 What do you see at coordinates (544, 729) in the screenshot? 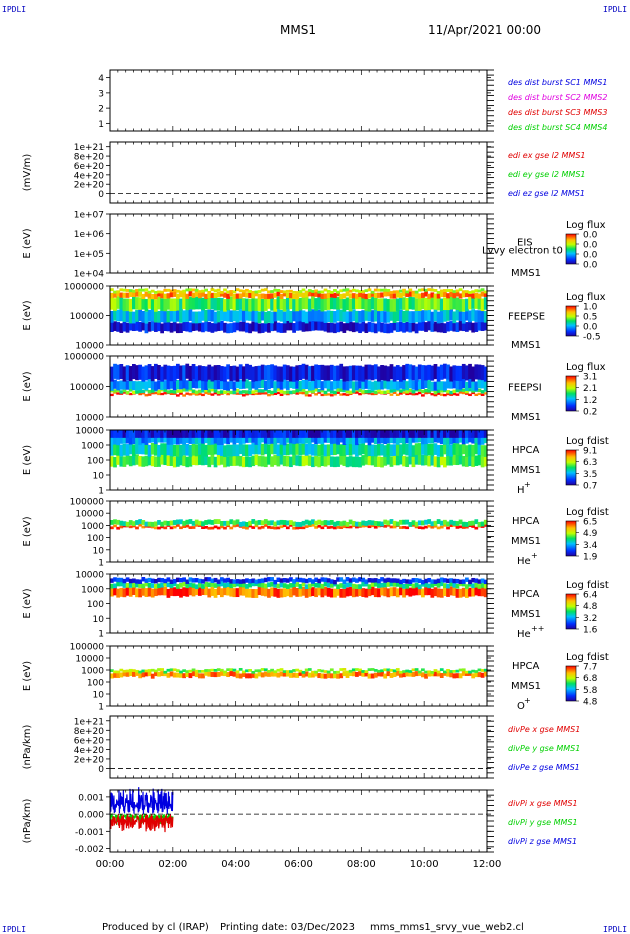
I see `legend-entry: divPe x gse MMS1` at bounding box center [544, 729].